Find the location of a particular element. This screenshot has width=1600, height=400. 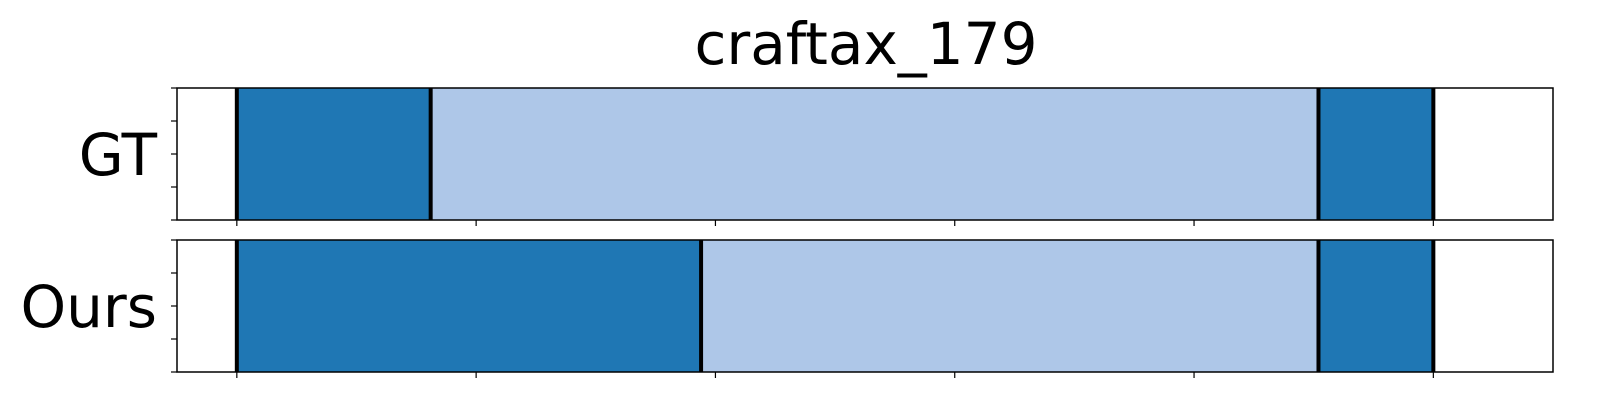

chart-title: craftax_179 is located at coordinates (866, 44).